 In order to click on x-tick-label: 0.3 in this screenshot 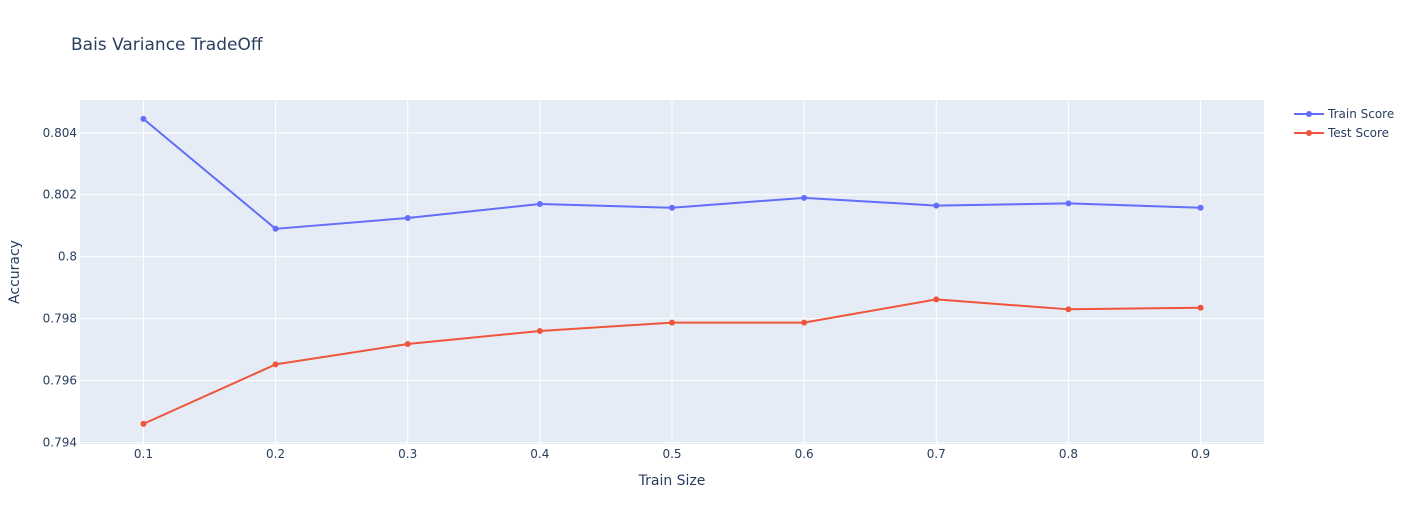, I will do `click(407, 454)`.